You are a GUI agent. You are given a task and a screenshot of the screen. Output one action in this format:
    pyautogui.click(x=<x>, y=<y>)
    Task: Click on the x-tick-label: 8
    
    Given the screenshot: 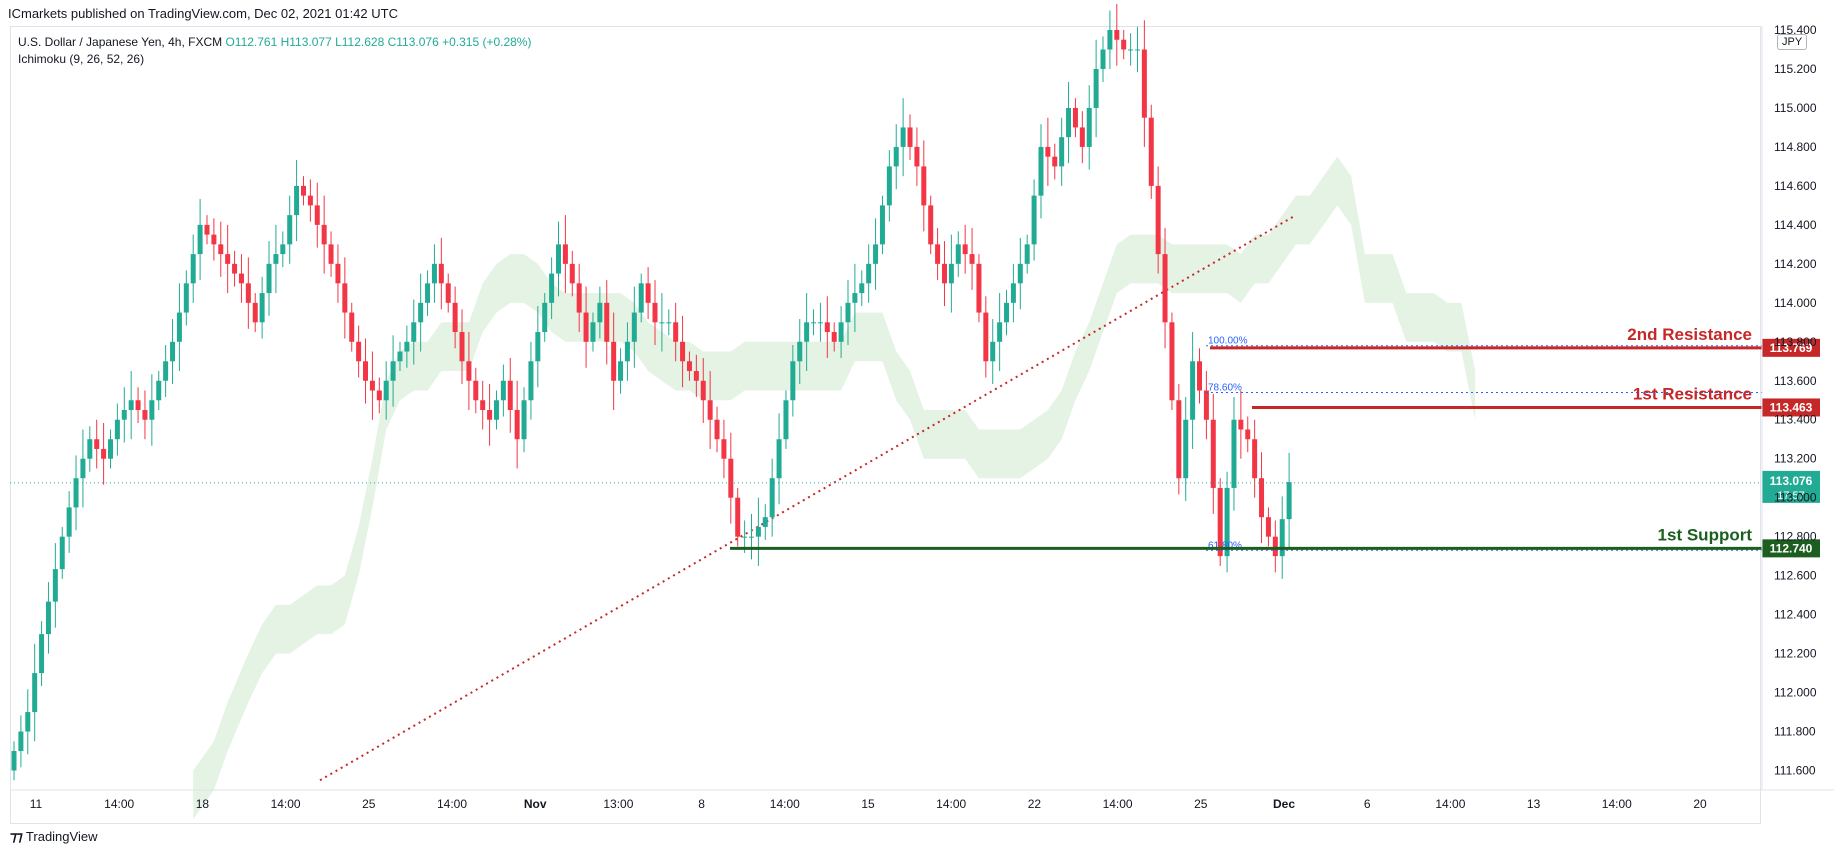 What is the action you would take?
    pyautogui.click(x=701, y=804)
    